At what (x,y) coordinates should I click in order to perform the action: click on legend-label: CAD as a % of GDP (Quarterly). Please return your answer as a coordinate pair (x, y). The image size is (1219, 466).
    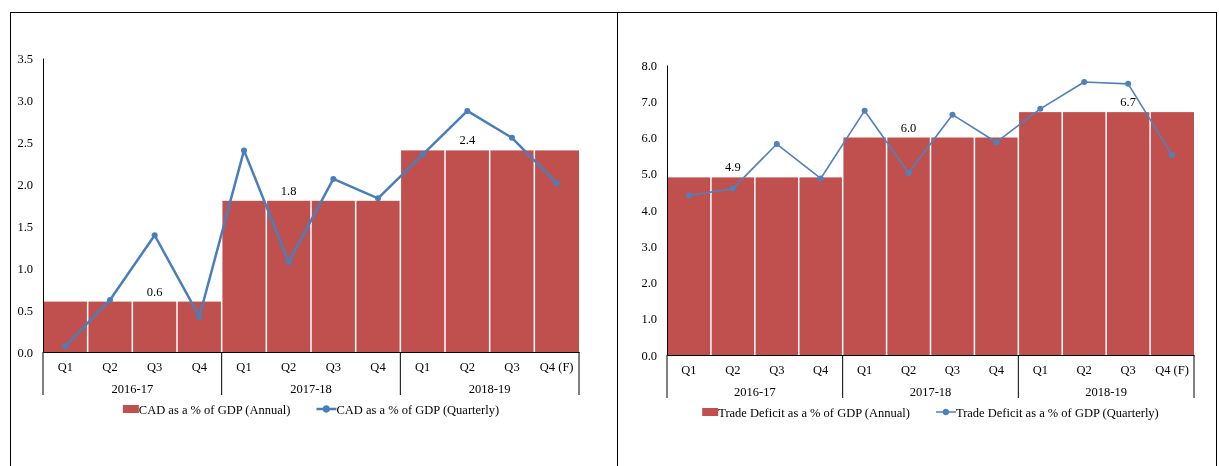
    Looking at the image, I should click on (418, 409).